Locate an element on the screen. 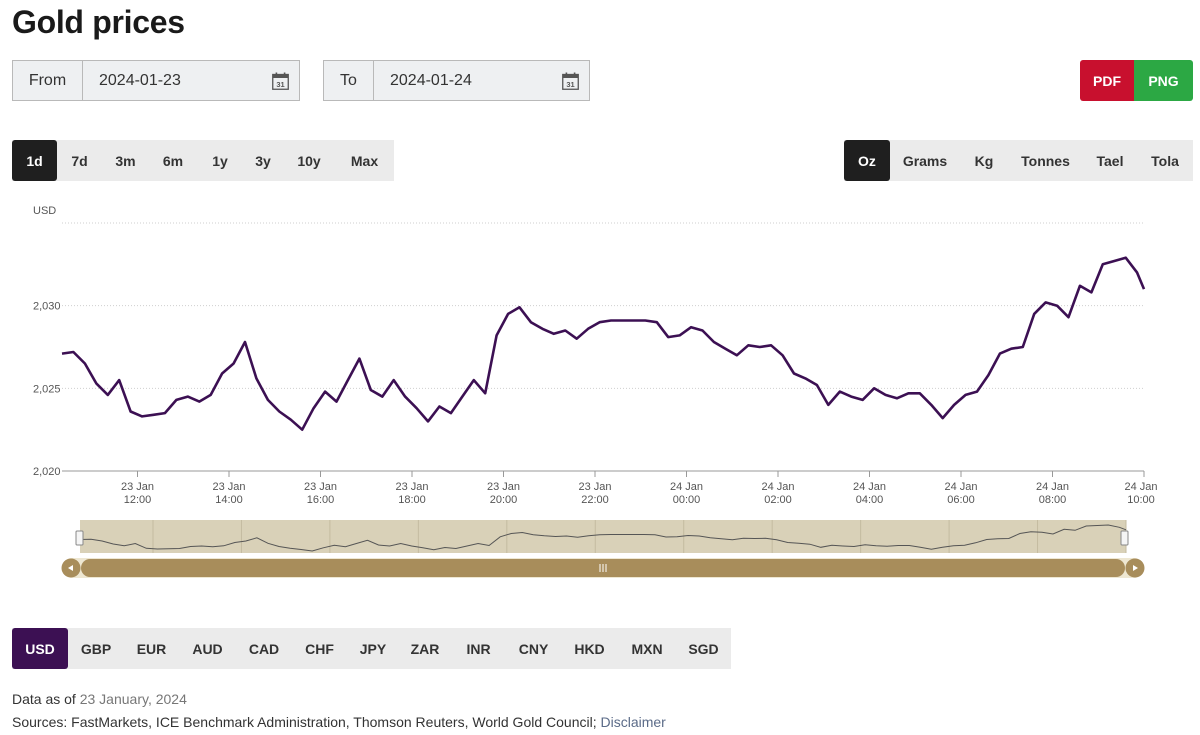 Image resolution: width=1200 pixels, height=735 pixels. range-option-7d: 7d is located at coordinates (79, 160).